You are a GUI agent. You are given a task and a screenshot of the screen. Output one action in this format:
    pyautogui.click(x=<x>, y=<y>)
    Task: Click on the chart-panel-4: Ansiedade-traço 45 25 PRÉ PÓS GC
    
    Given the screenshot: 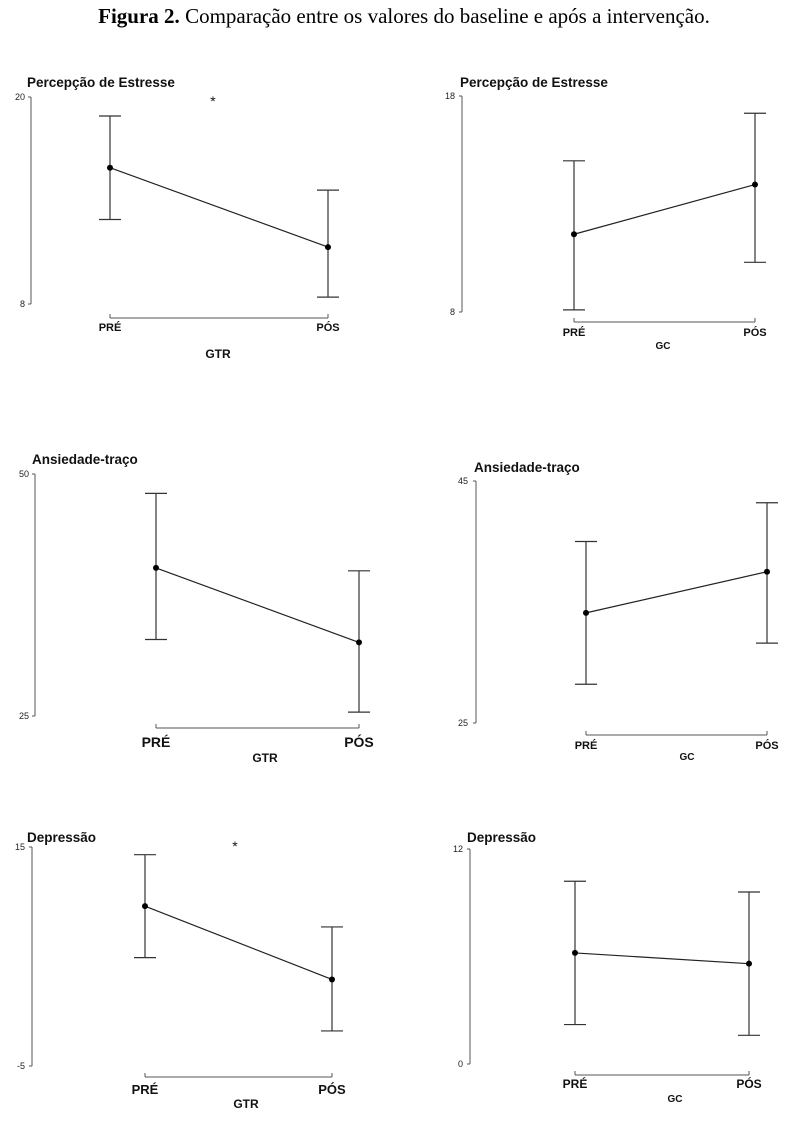 What is the action you would take?
    pyautogui.click(x=618, y=611)
    